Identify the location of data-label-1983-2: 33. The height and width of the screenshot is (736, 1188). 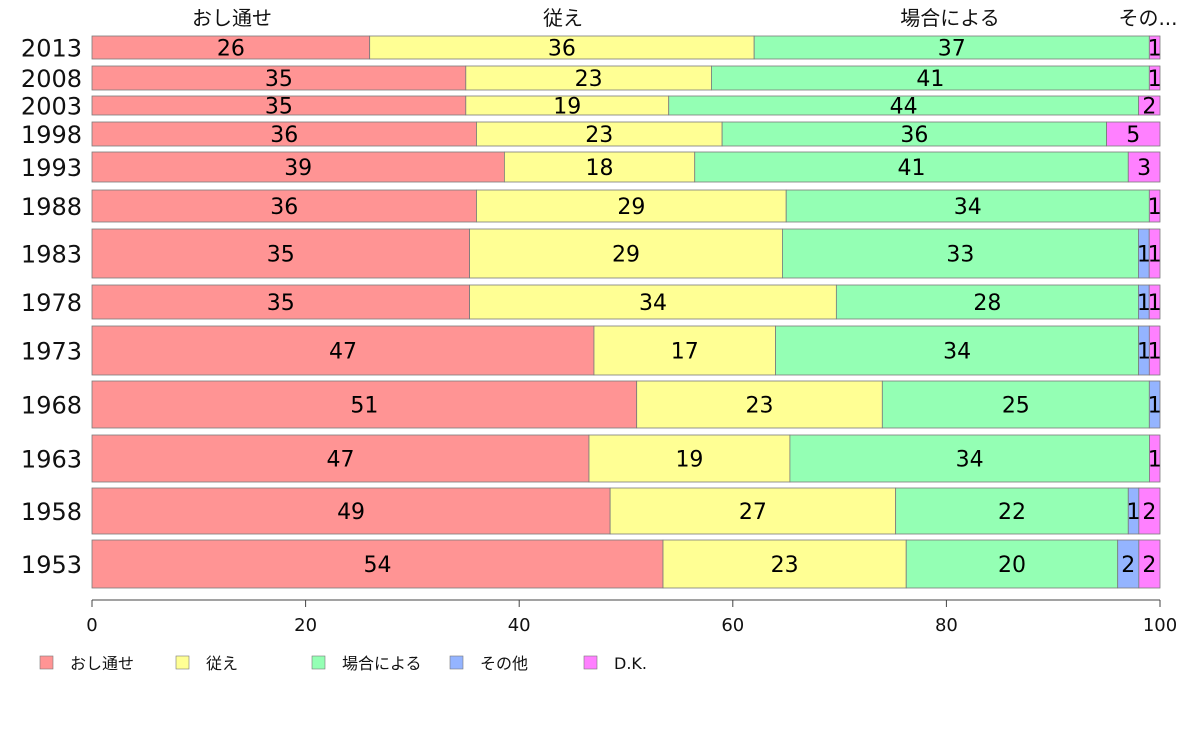
(960, 255).